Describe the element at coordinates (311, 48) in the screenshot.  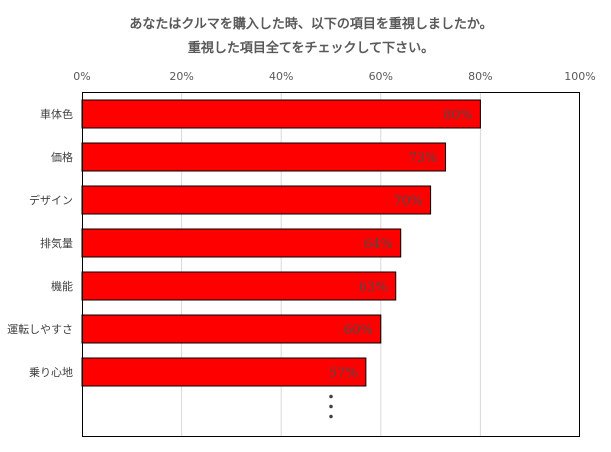
I see `chart-title-line-2: 重視した項目全てをチェックして下さい。` at that location.